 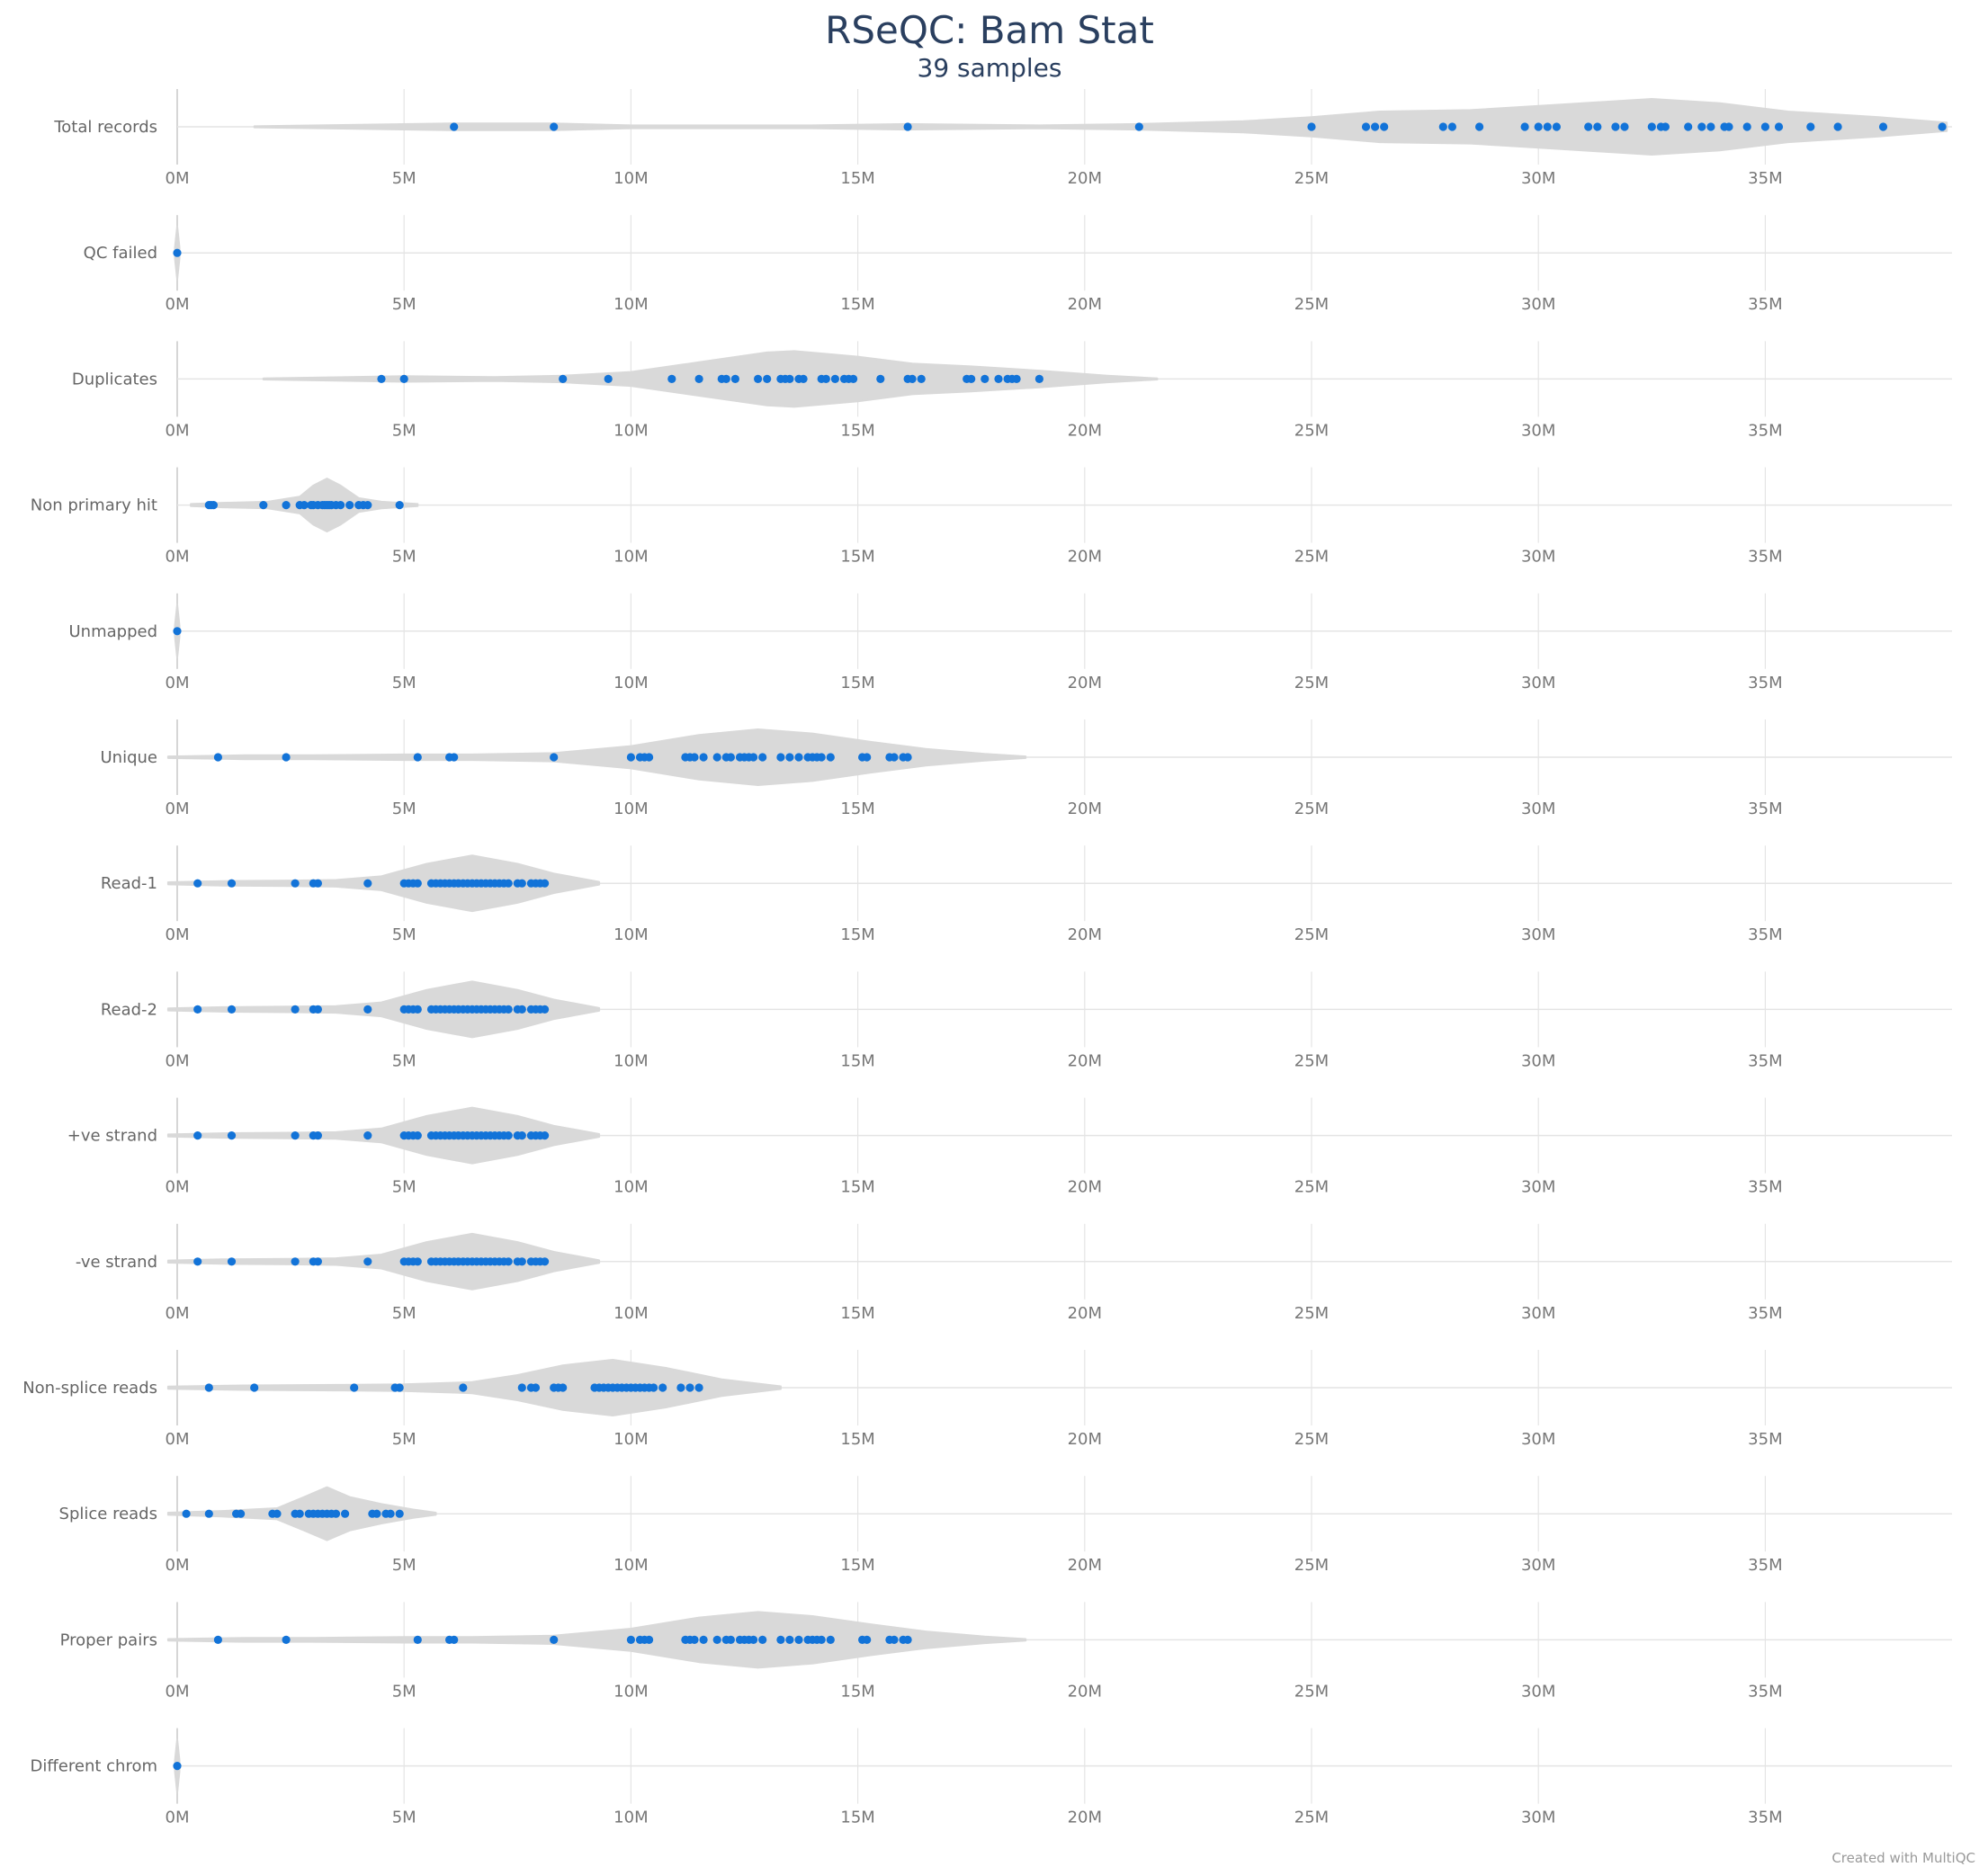 I want to click on violin-row: 0M 5M 10M 15M 20M 25M 30M 35M Read-2, so click(x=1026, y=1021).